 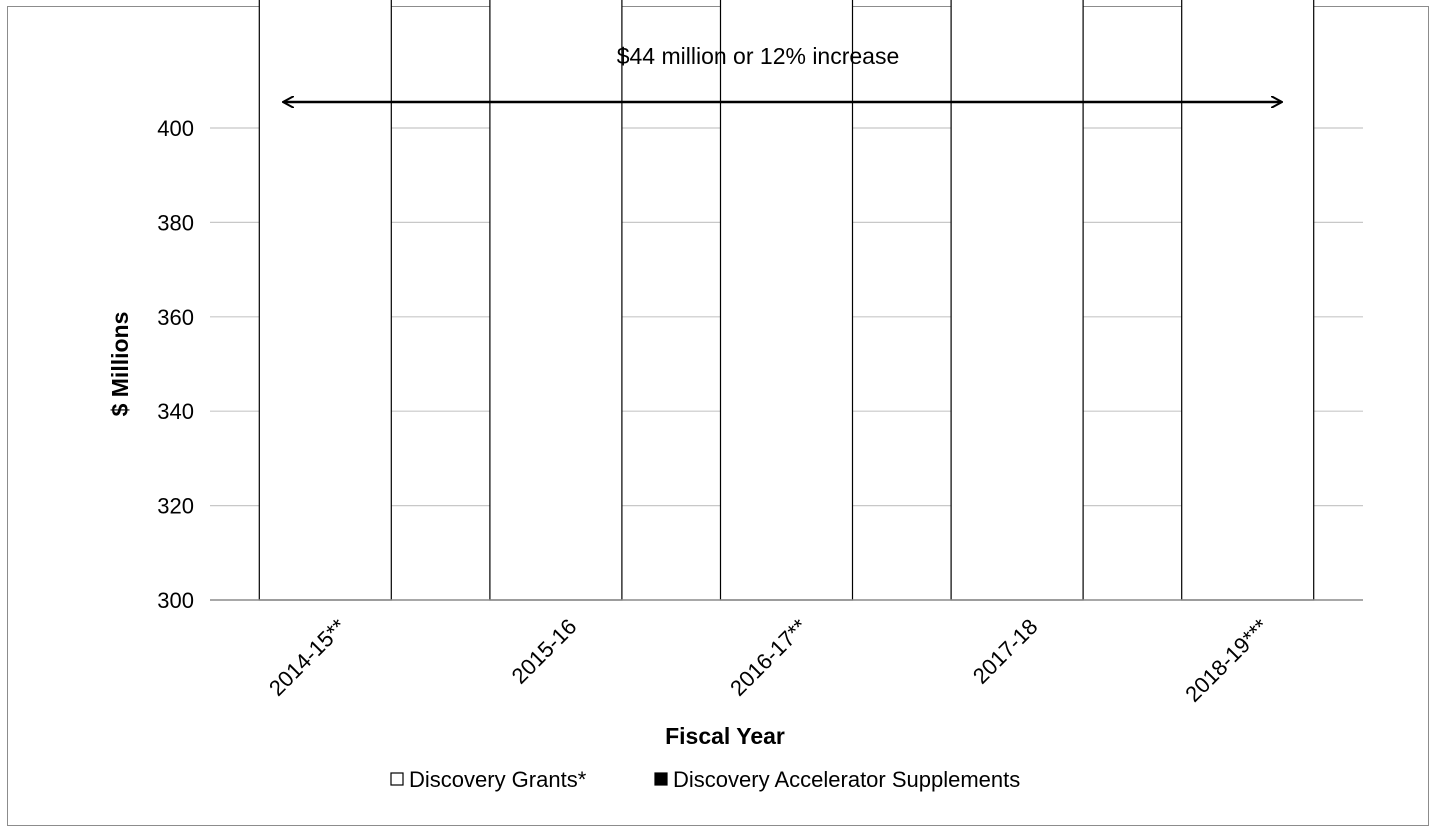 I want to click on annotation: $44 million or 12% increase, so click(x=782, y=72).